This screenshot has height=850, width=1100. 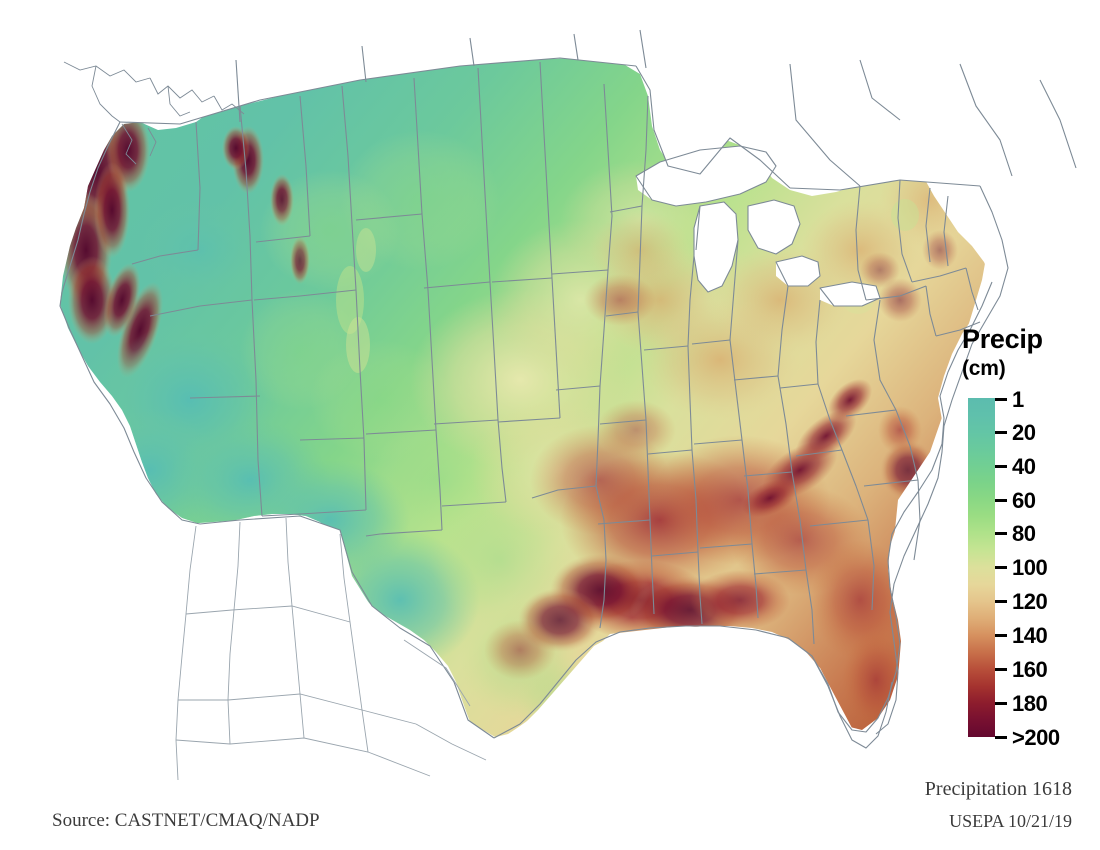 What do you see at coordinates (1030, 703) in the screenshot?
I see `colorbar-tick-label: 180` at bounding box center [1030, 703].